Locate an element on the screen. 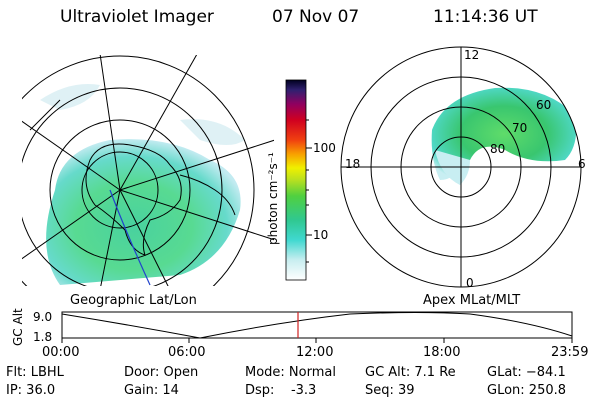 The image size is (600, 400). altitude-ytick-high: 9.0 is located at coordinates (43, 317).